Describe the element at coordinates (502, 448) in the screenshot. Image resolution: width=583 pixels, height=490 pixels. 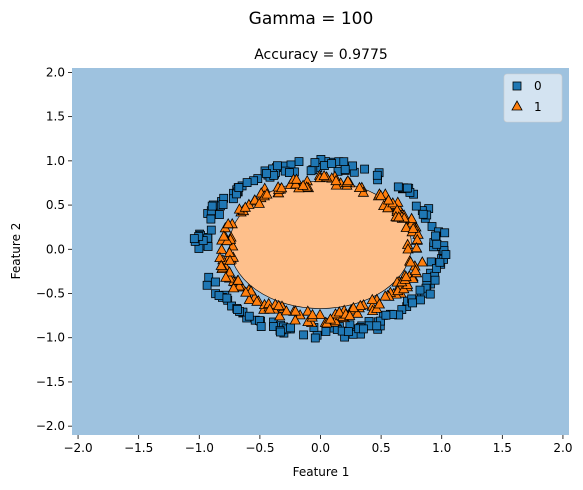
I see `x-tick-label: 1.5` at that location.